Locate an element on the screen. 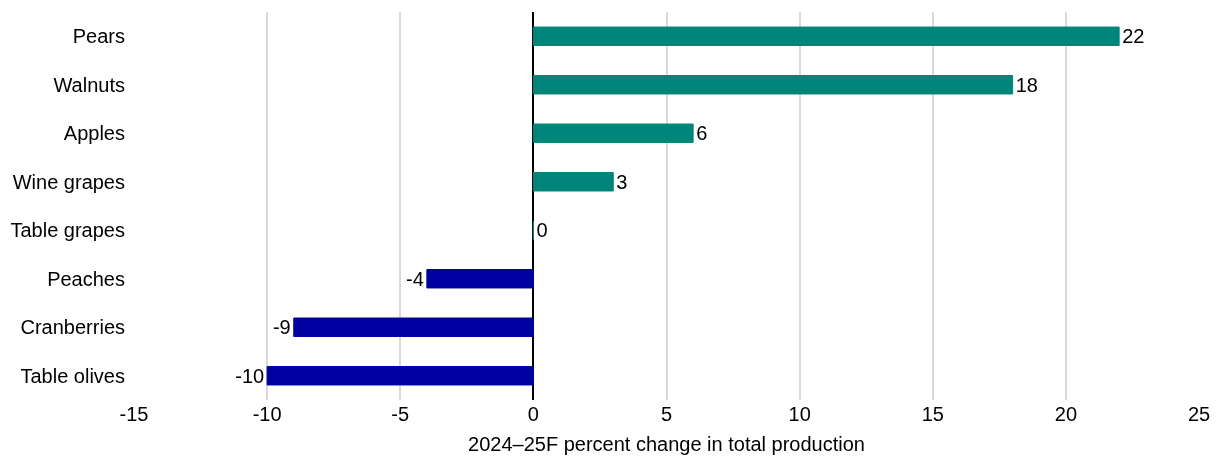 The height and width of the screenshot is (461, 1220). x-tick-label: -15 is located at coordinates (134, 414).